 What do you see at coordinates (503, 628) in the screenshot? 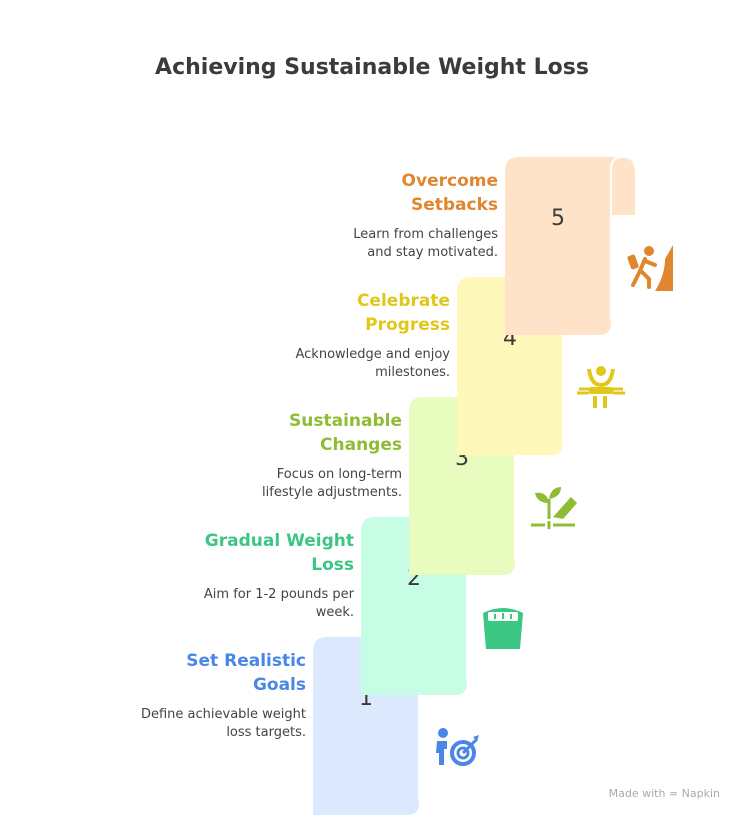
I see `scale-icon` at bounding box center [503, 628].